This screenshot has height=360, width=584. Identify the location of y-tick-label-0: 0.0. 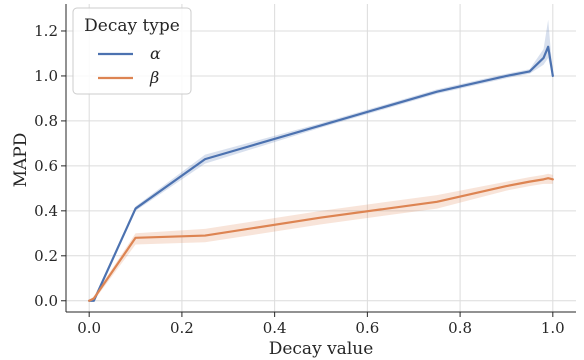
(46, 301).